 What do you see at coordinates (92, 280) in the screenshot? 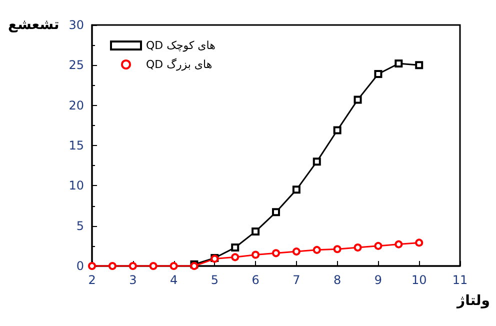
I see `x-tick-label: 2` at bounding box center [92, 280].